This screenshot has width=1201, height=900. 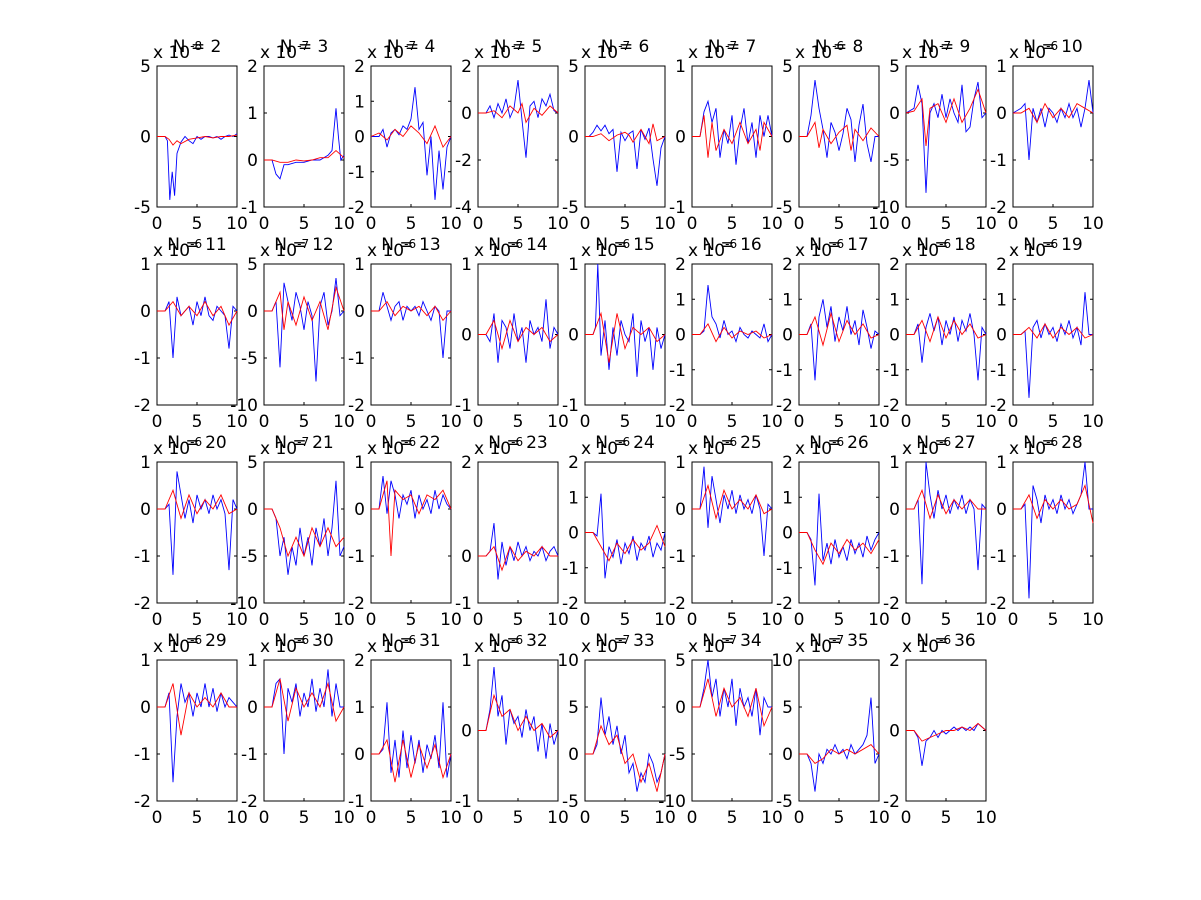 What do you see at coordinates (624, 245) in the screenshot?
I see `subplot-title: N = 15` at bounding box center [624, 245].